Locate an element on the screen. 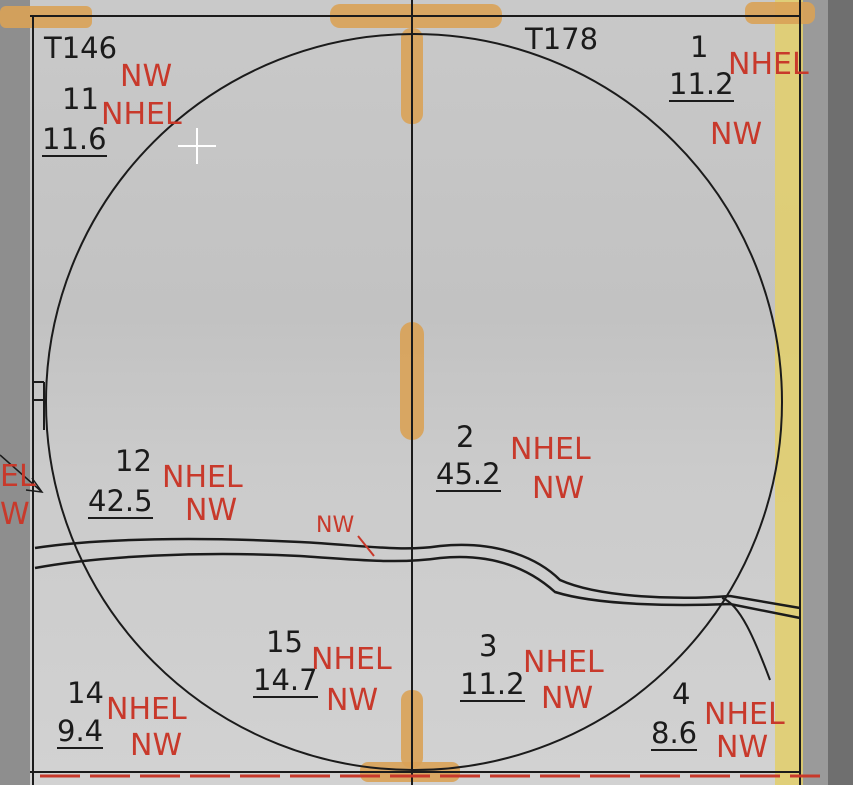 This screenshot has width=853, height=785. section-label-t146: T146 is located at coordinates (81, 48).